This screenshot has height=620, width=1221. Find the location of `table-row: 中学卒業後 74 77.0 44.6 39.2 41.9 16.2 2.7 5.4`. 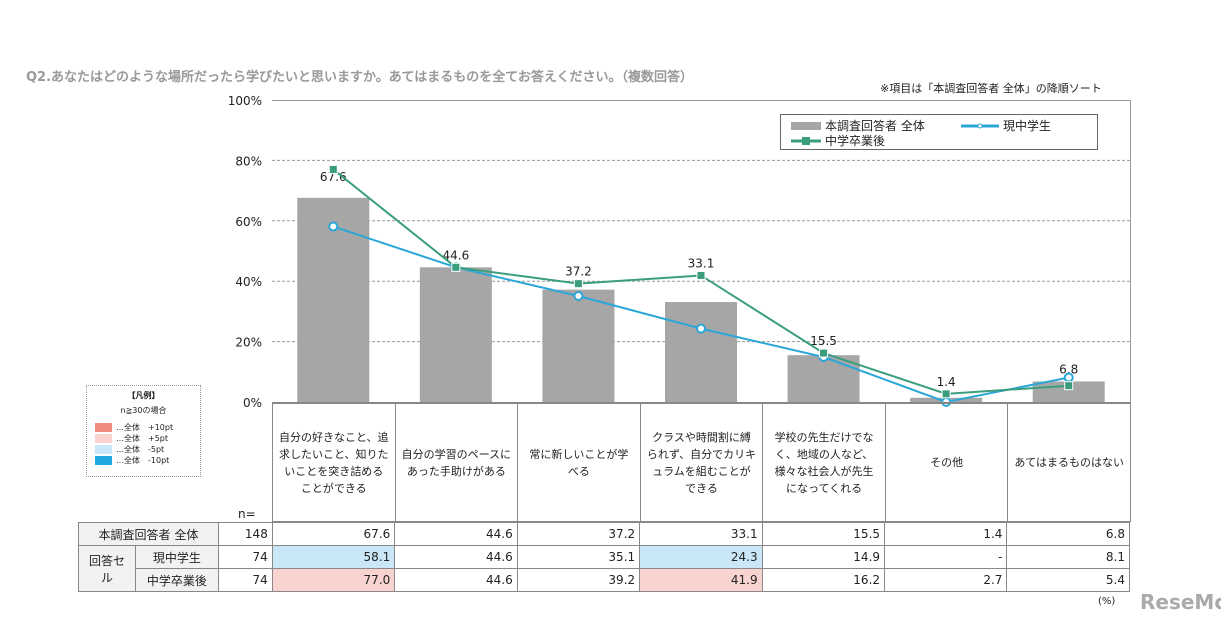

table-row: 中学卒業後 74 77.0 44.6 39.2 41.9 16.2 2.7 5.4 is located at coordinates (604, 580).